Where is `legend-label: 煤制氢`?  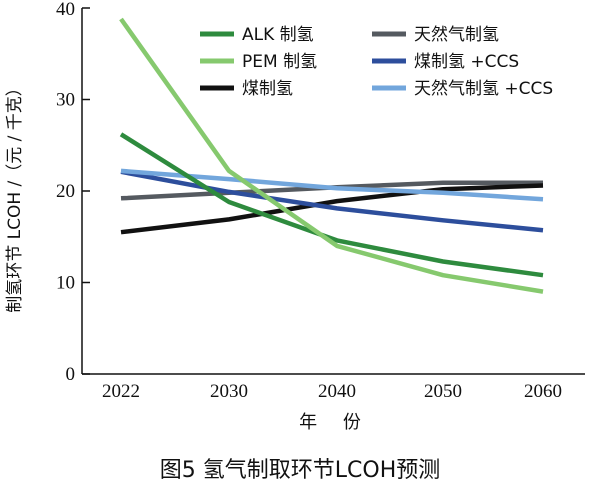
legend-label: 煤制氢 is located at coordinates (267, 89).